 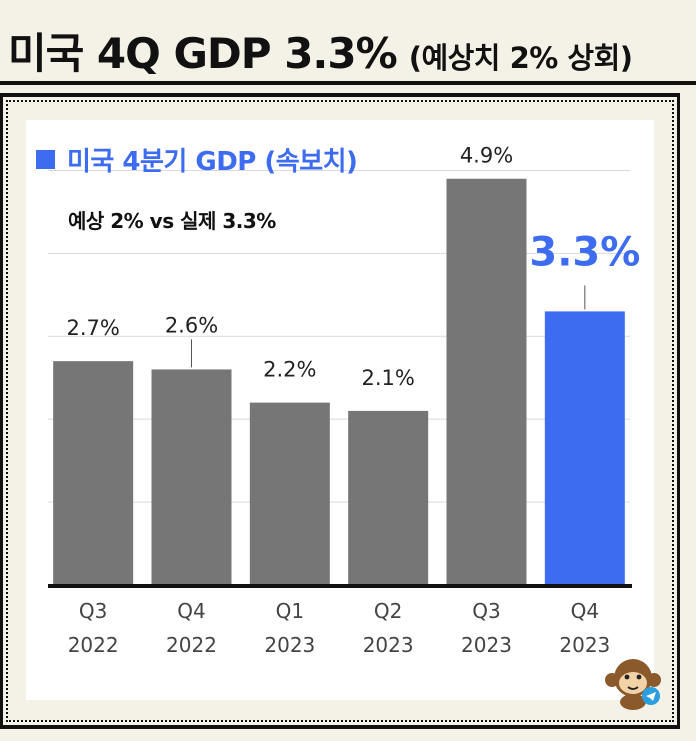 I want to click on chart-annotation: 예상 2% vs 실제 3.3%, so click(x=172, y=221).